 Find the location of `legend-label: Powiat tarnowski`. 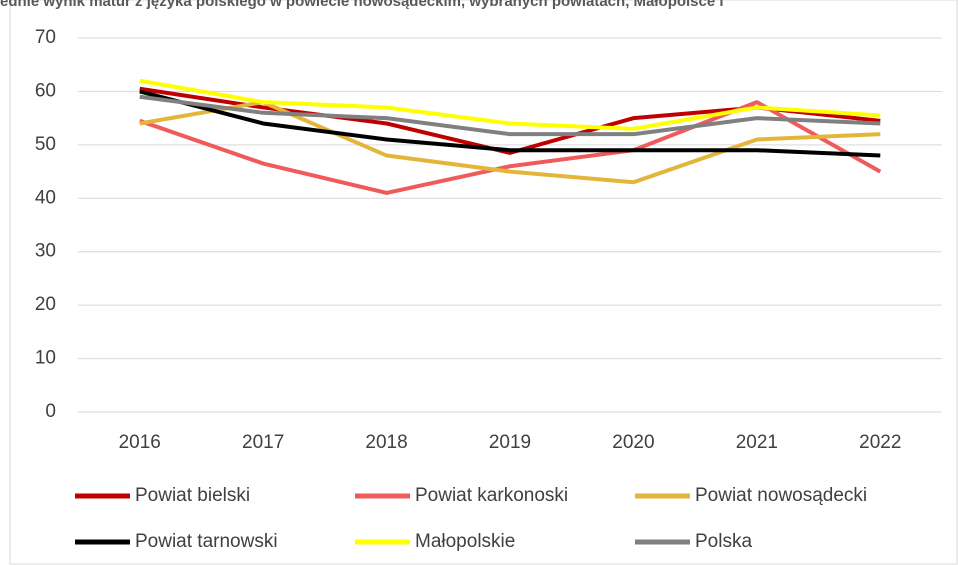

legend-label: Powiat tarnowski is located at coordinates (206, 541).